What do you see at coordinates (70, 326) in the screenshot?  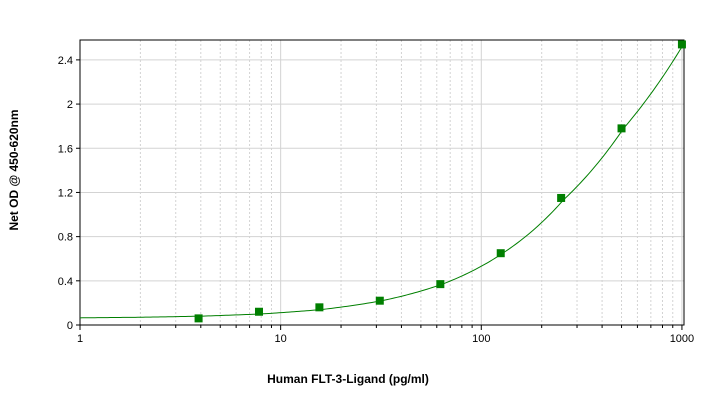 I see `y-tick-label: 0` at bounding box center [70, 326].